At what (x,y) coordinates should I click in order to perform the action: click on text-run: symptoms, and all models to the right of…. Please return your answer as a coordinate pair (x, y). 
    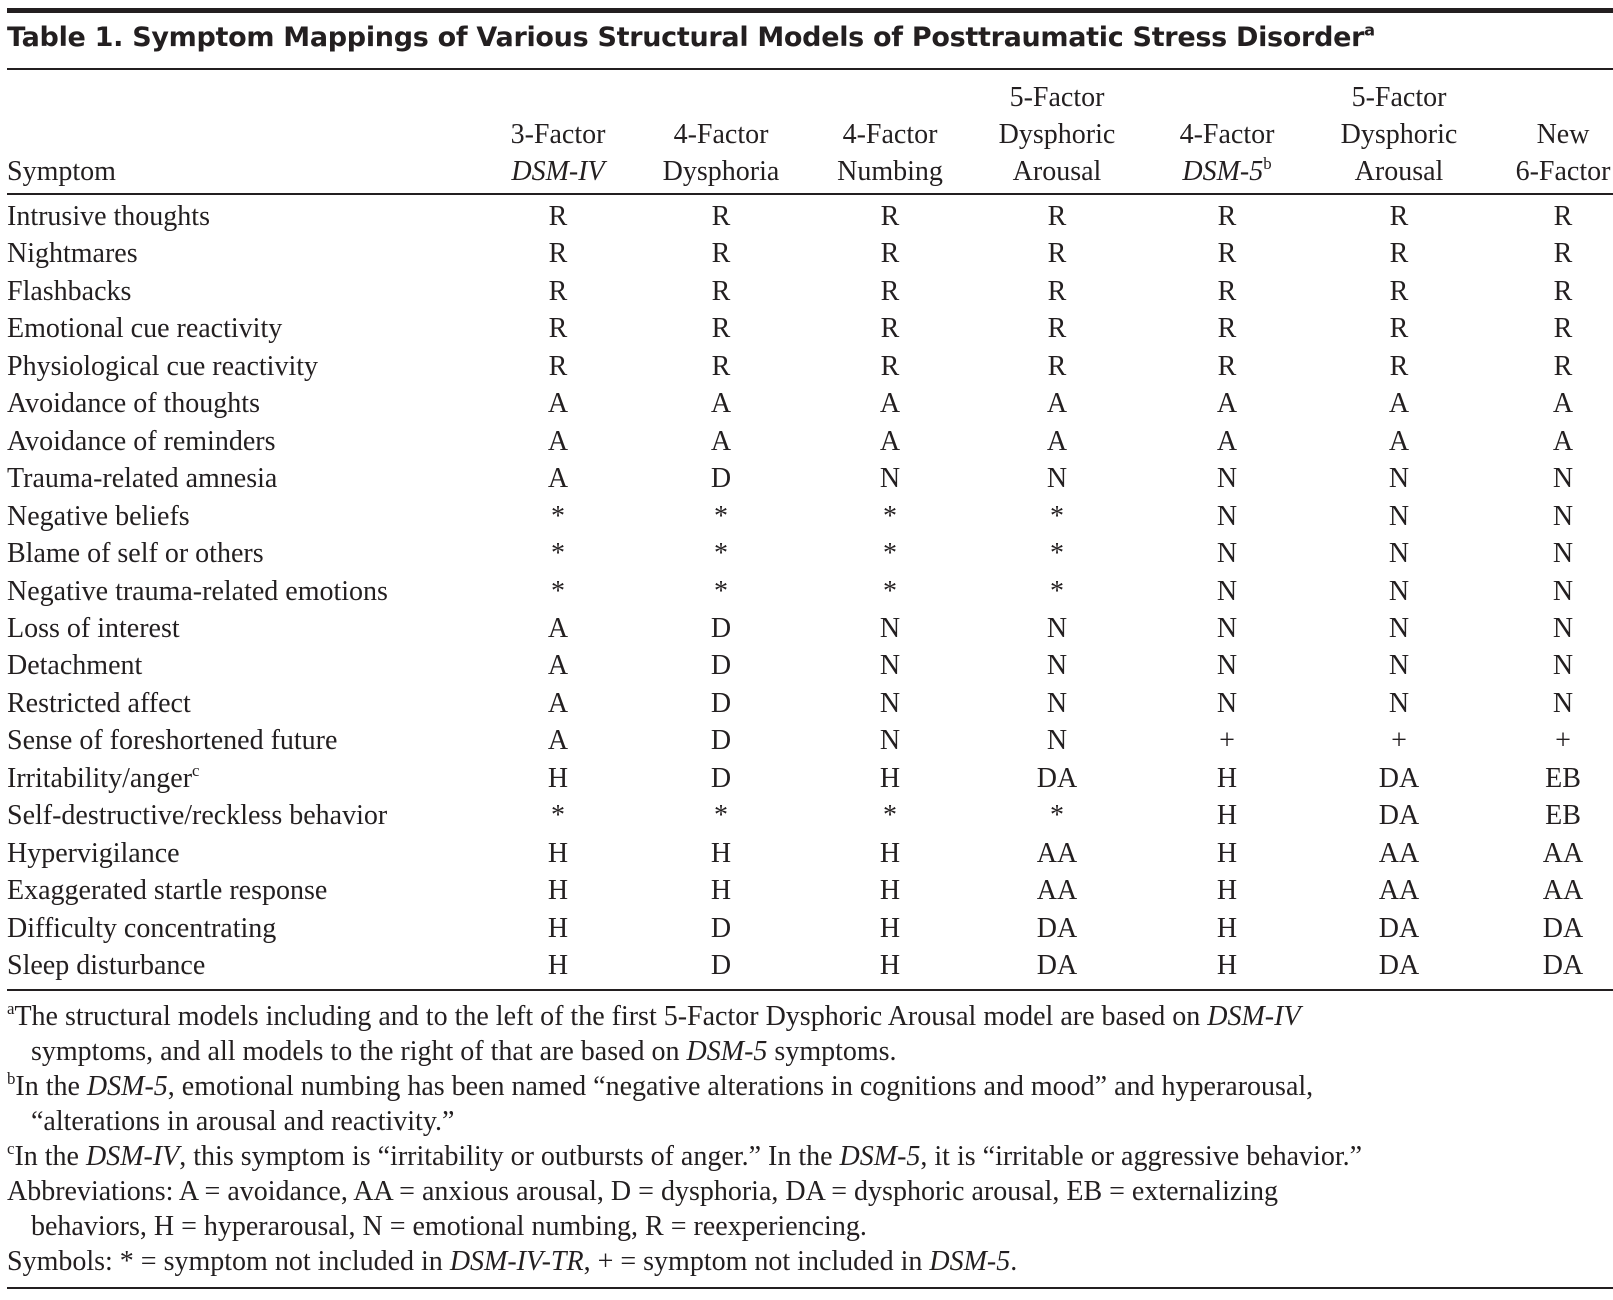
    Looking at the image, I should click on (359, 1051).